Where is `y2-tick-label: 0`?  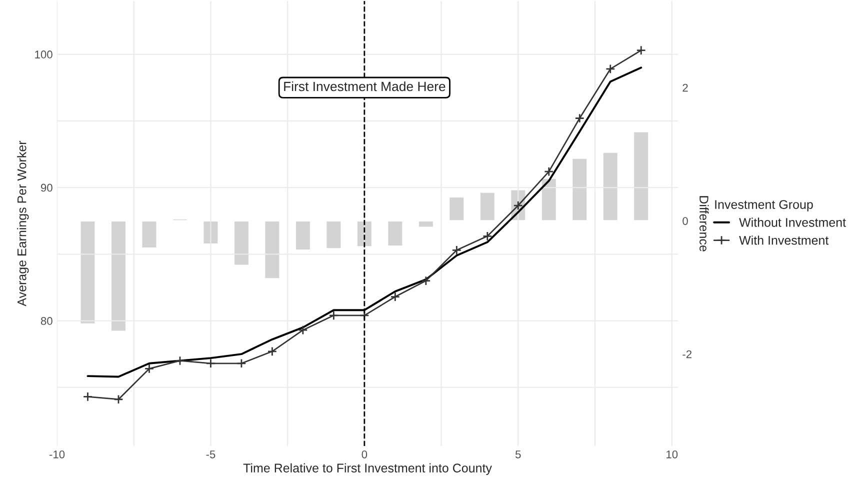 y2-tick-label: 0 is located at coordinates (685, 221).